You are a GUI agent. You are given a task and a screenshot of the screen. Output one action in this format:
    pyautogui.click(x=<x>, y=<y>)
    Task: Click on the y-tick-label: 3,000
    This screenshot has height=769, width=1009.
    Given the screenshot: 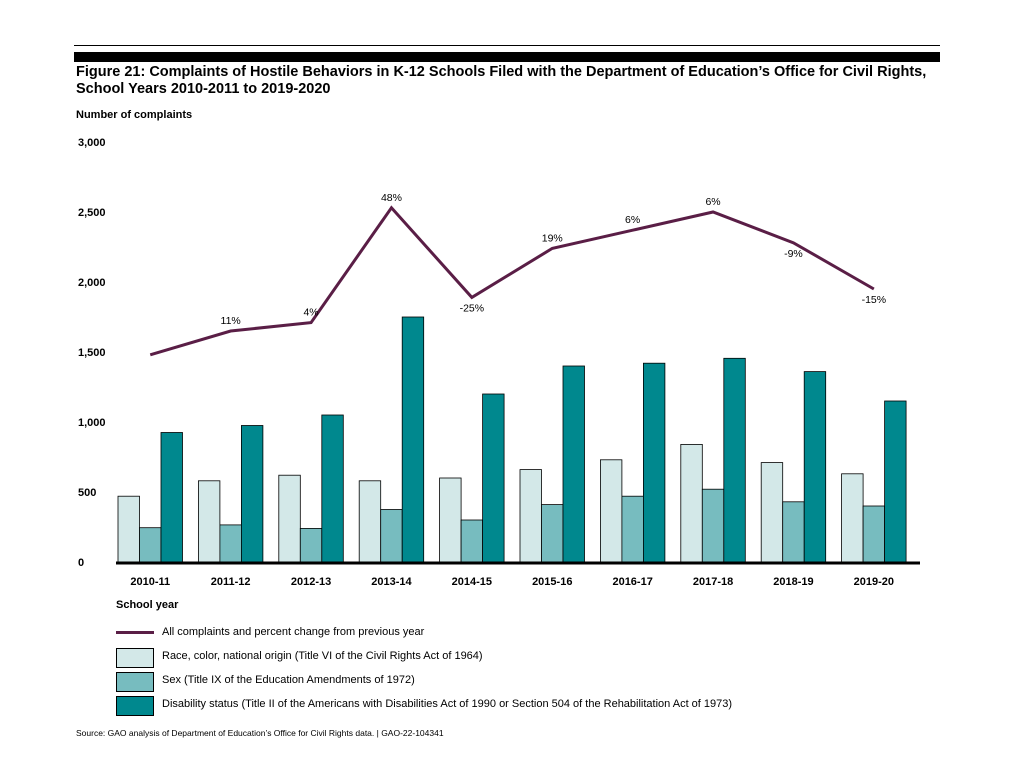 What is the action you would take?
    pyautogui.click(x=92, y=143)
    